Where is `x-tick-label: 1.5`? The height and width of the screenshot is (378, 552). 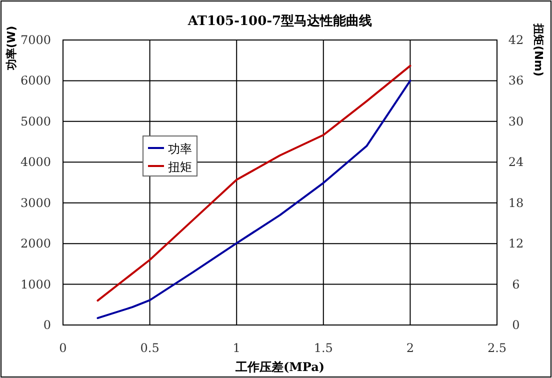 x-tick-label: 1.5 is located at coordinates (323, 348).